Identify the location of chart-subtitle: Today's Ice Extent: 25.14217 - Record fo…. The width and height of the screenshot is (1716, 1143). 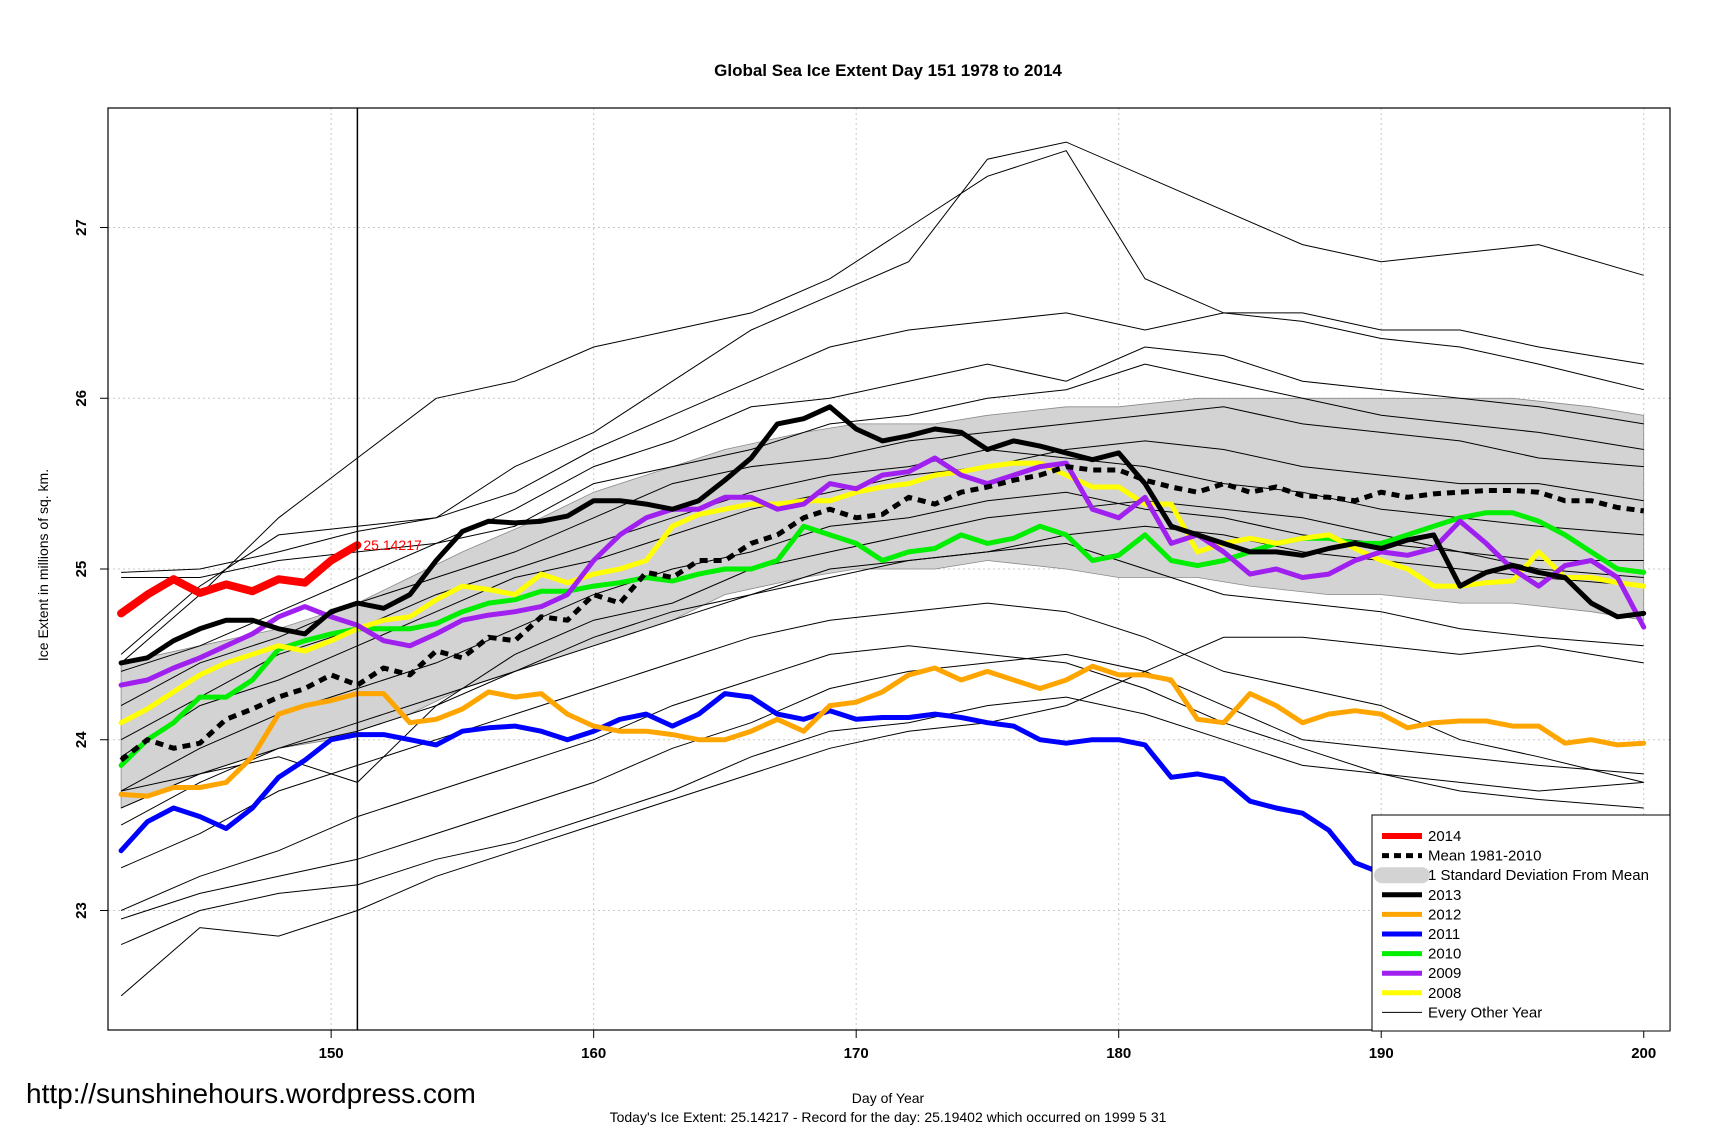
(888, 1117).